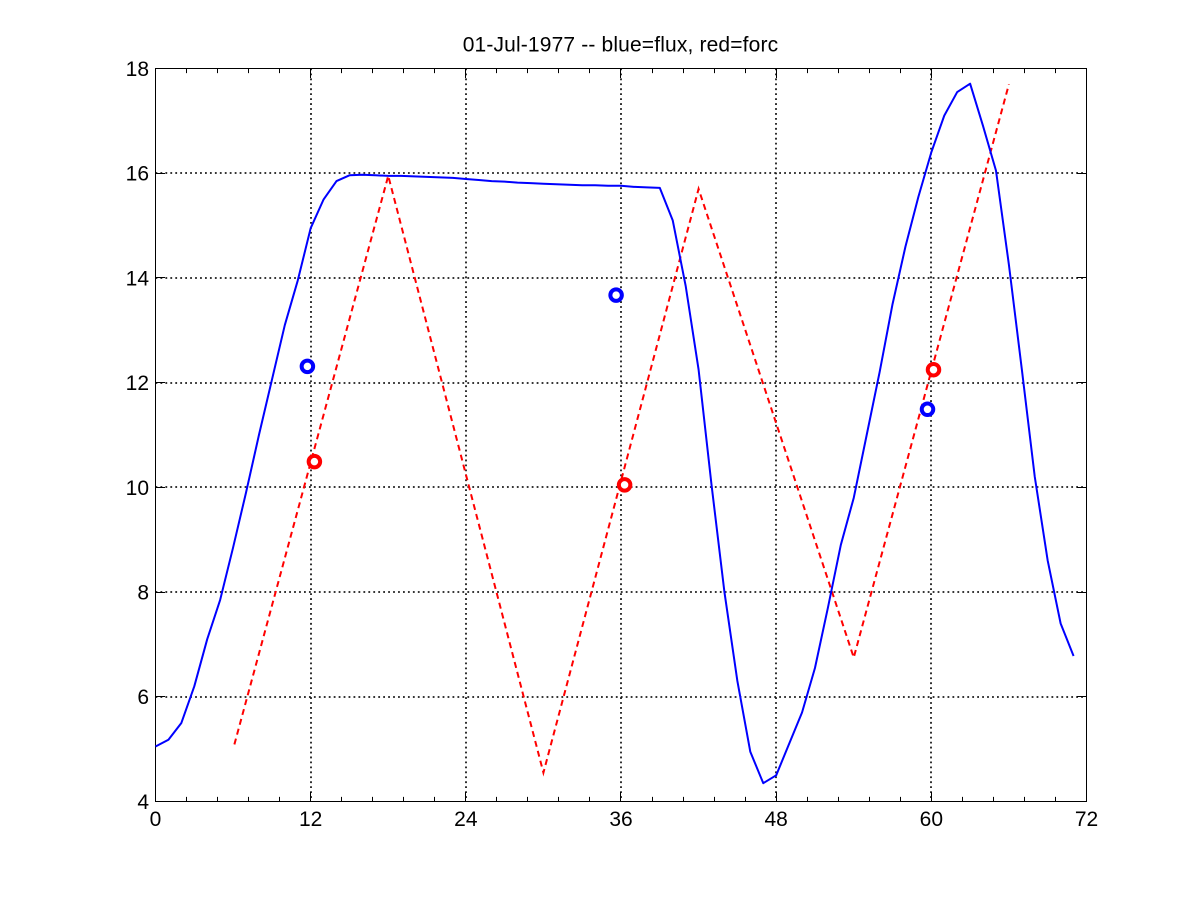  Describe the element at coordinates (621, 44) in the screenshot. I see `svg-text:01-Jul-1977 -- blue=flux, red=: 01-Jul-1977 -- blue=flux, red=forc` at that location.